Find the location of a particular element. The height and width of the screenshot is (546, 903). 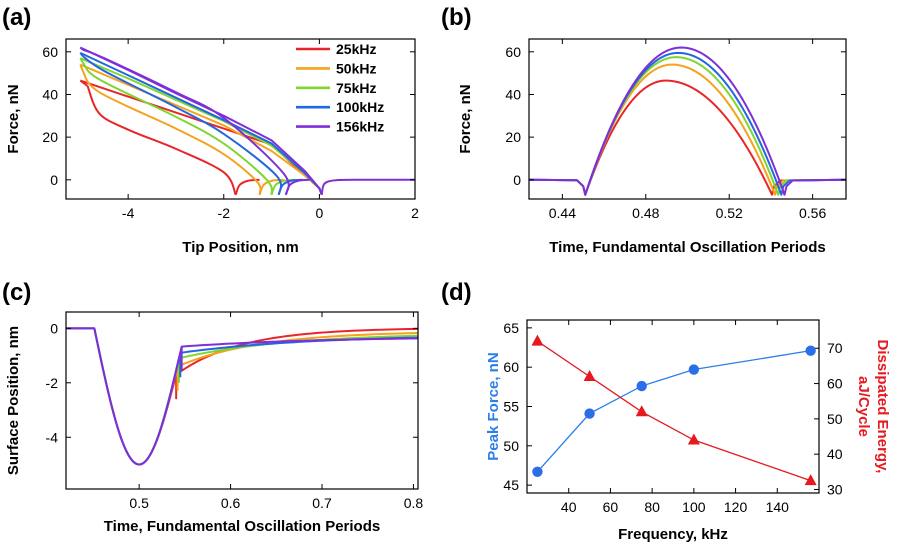

x-tick-label: 0.44 is located at coordinates (562, 213).